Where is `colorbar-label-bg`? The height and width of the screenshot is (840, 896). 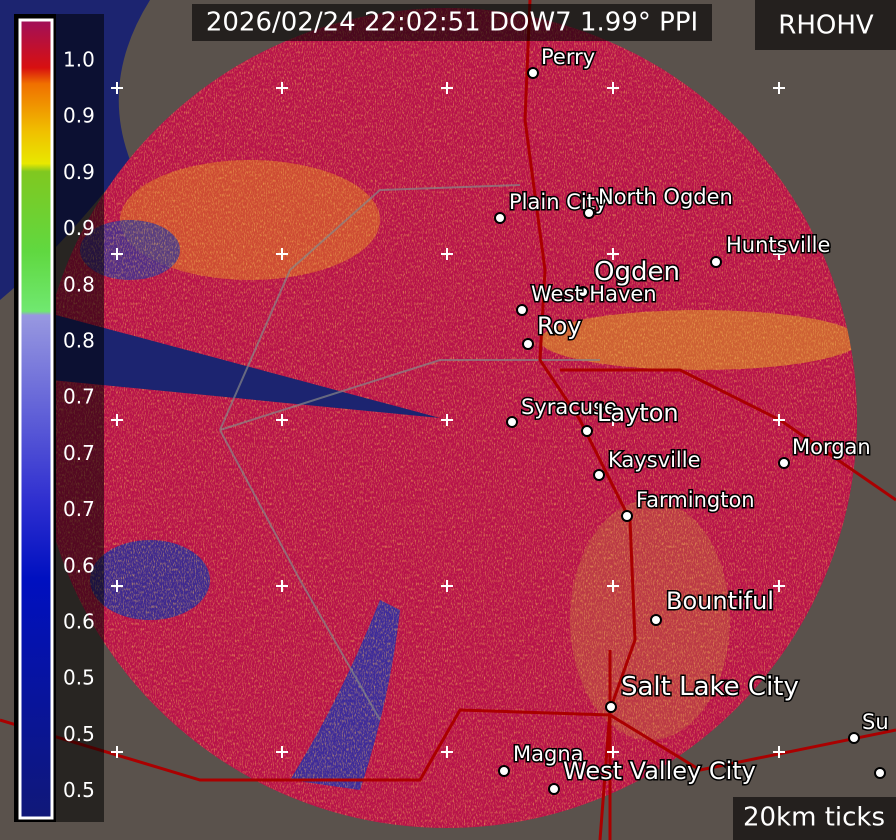 colorbar-label-bg is located at coordinates (80, 418).